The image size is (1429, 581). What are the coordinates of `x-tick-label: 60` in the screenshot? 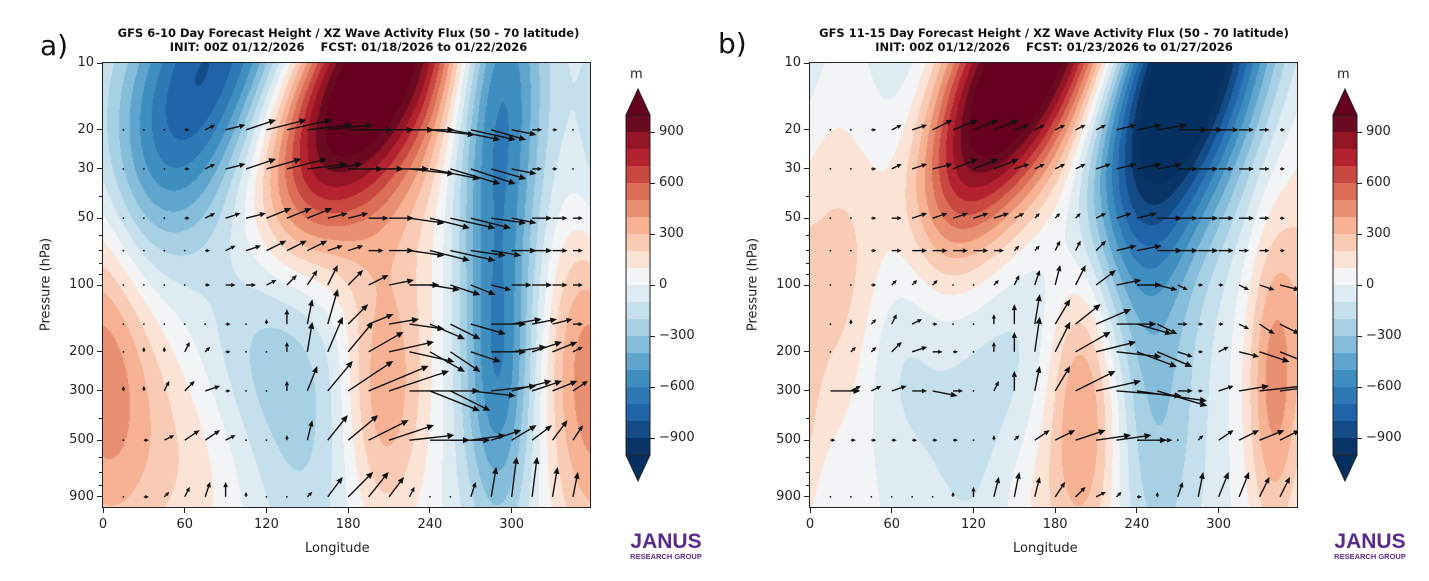 It's located at (184, 524).